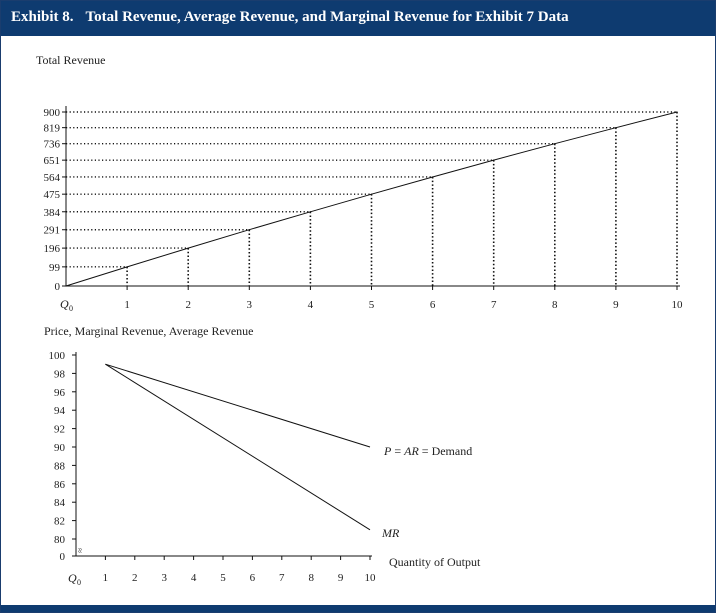  What do you see at coordinates (55, 268) in the screenshot?
I see `y-tick-label: 99` at bounding box center [55, 268].